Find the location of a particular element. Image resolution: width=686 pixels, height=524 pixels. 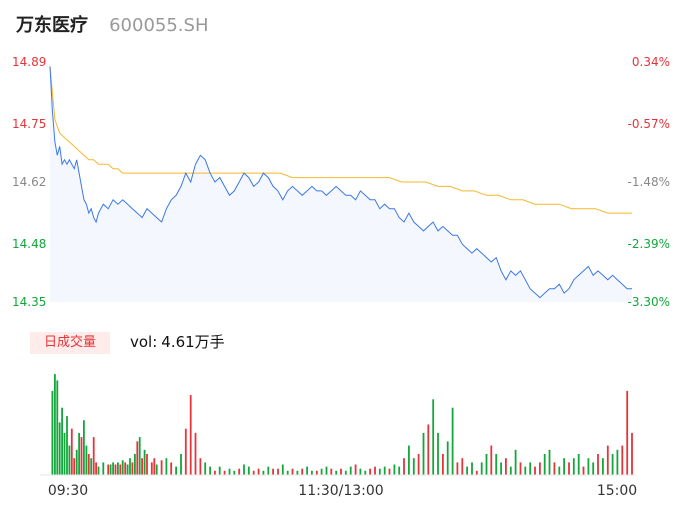

y2-tick-label: -1.48% is located at coordinates (649, 182).